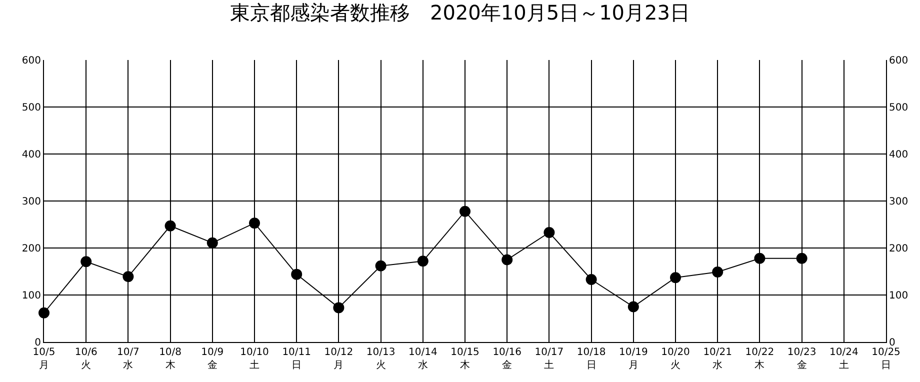 This screenshot has height=382, width=920. Describe the element at coordinates (898, 296) in the screenshot. I see `y2-tick-label: 100` at that location.